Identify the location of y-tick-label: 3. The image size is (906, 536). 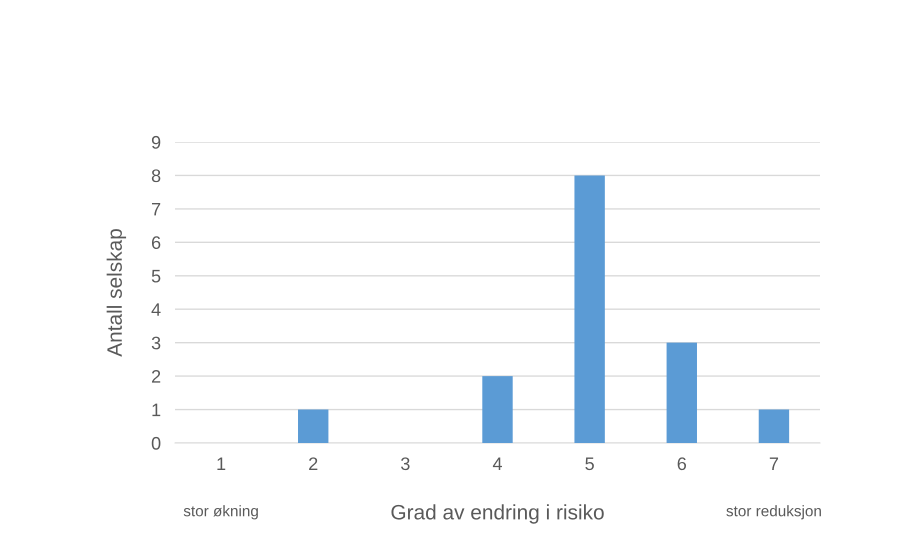
(156, 343).